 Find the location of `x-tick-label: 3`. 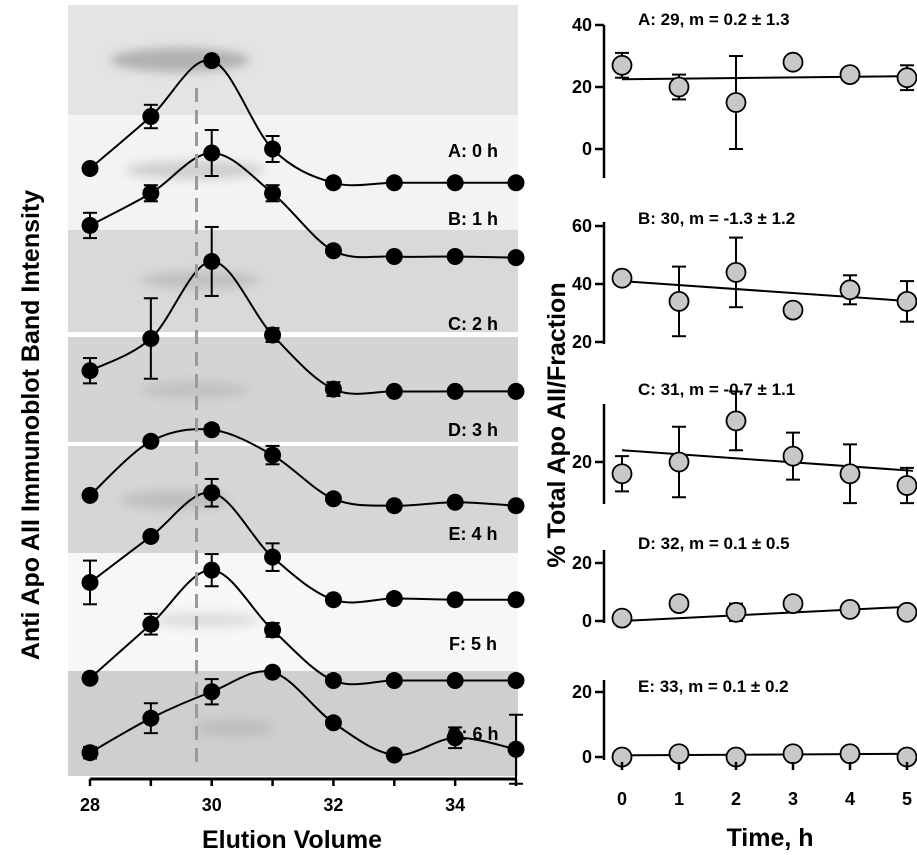

x-tick-label: 3 is located at coordinates (793, 799).